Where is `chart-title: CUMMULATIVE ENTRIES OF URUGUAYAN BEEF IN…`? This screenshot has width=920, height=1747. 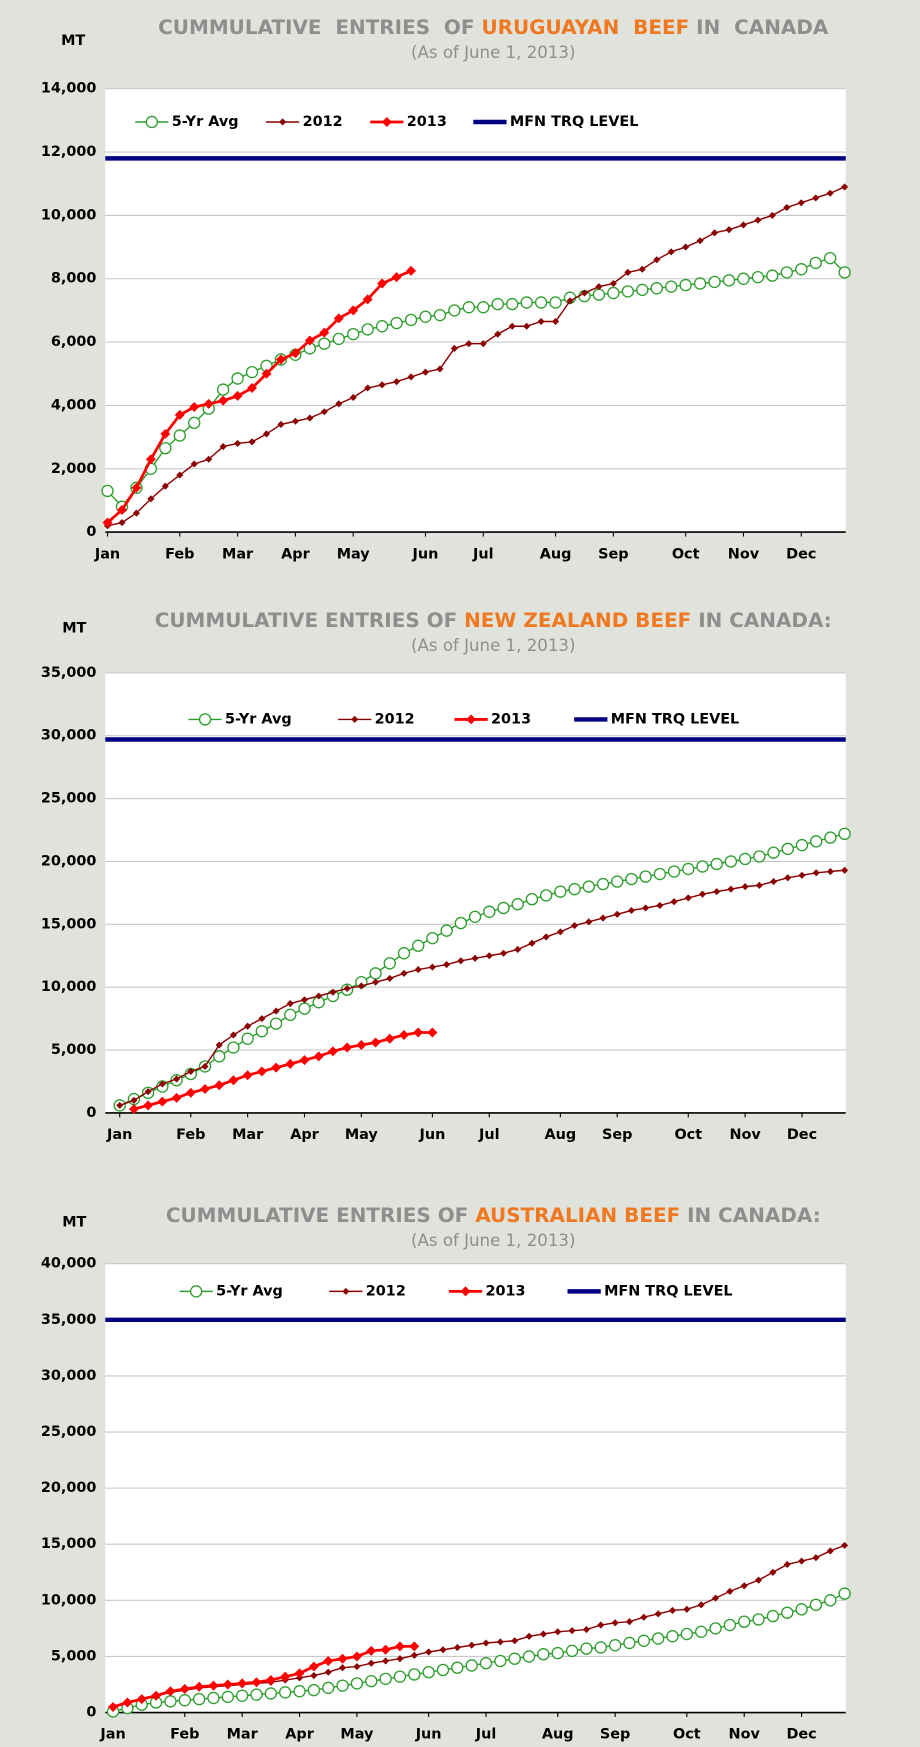
chart-title: CUMMULATIVE ENTRIES OF URUGUAYAN BEEF IN… is located at coordinates (493, 26).